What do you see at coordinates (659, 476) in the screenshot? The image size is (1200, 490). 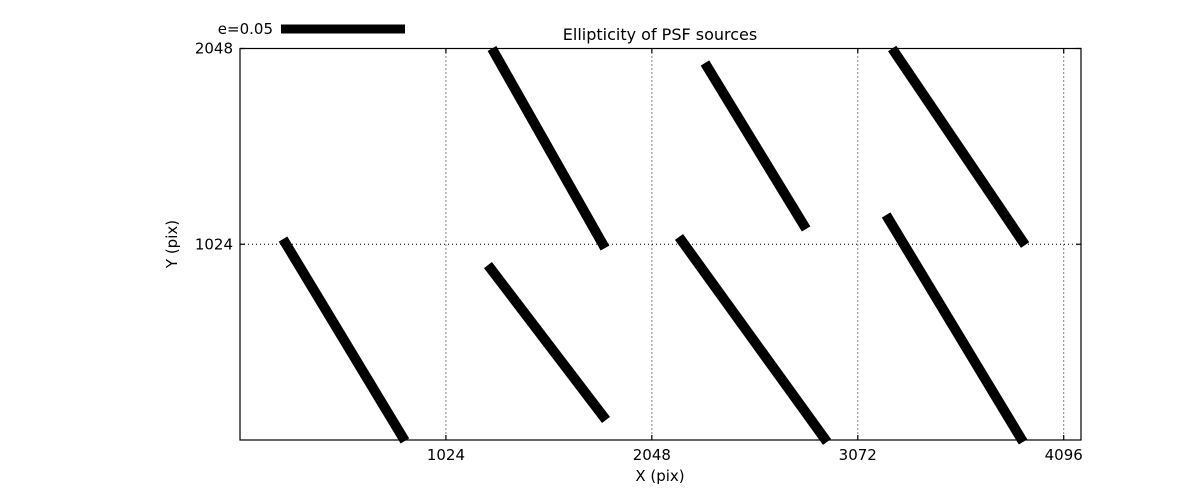 I see `x-axis-label: X (pix)` at bounding box center [659, 476].